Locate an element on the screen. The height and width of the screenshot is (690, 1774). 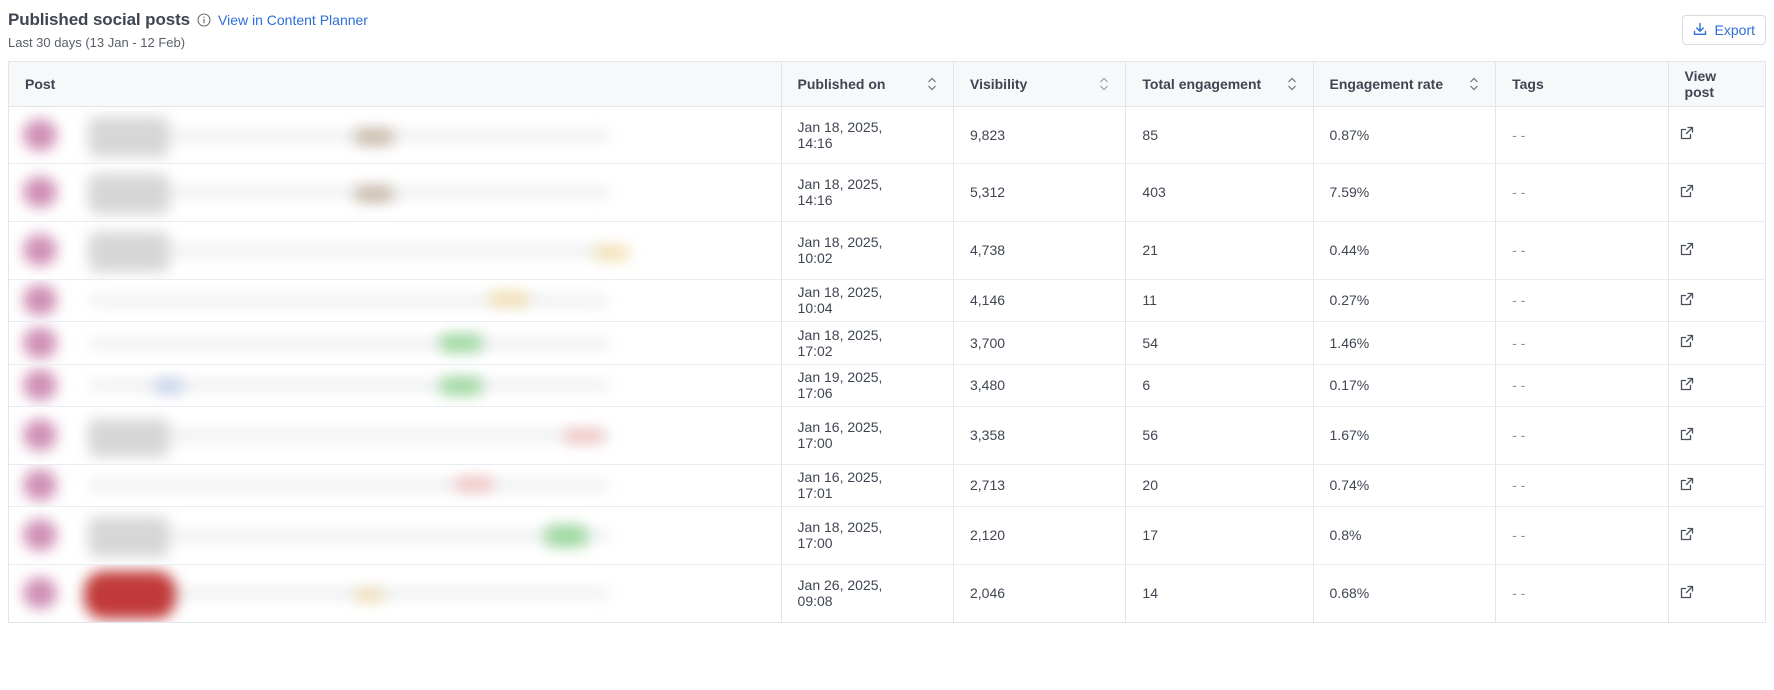
column-header-view-post-label: View post is located at coordinates (1700, 83).